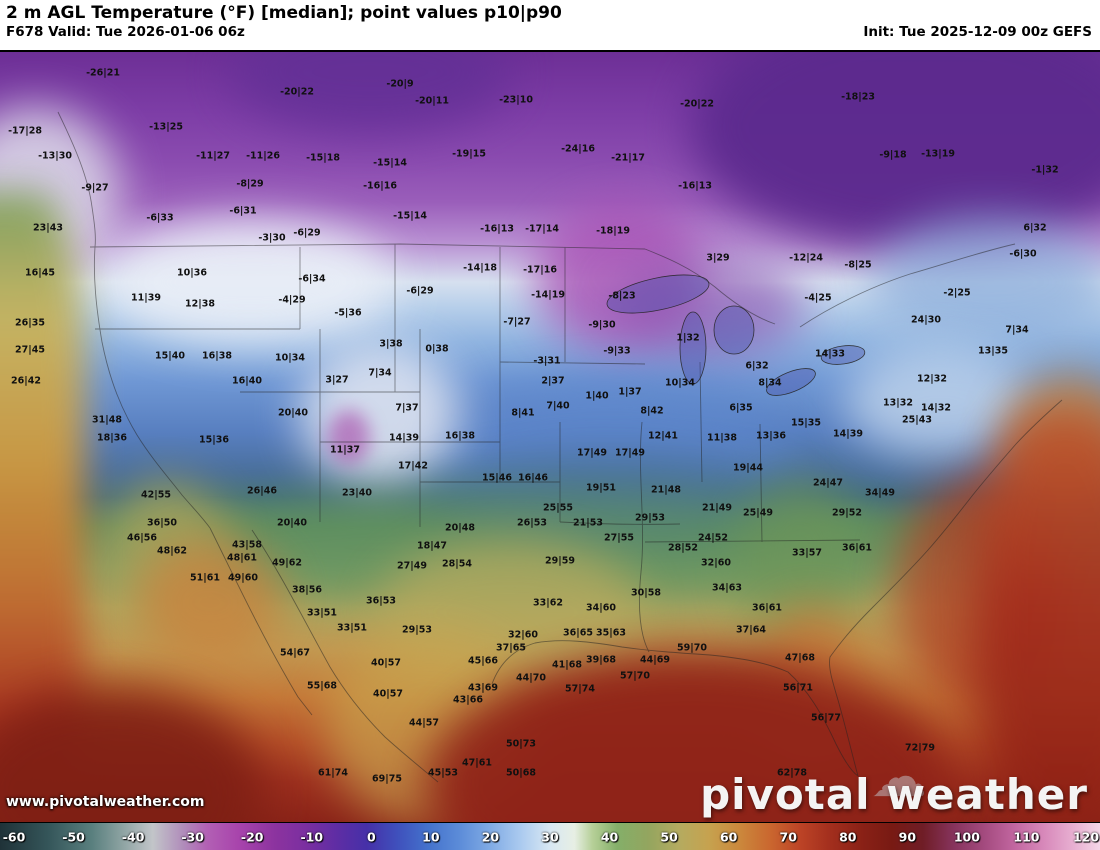 This screenshot has width=1100, height=850. I want to click on lake-erie, so click(791, 382).